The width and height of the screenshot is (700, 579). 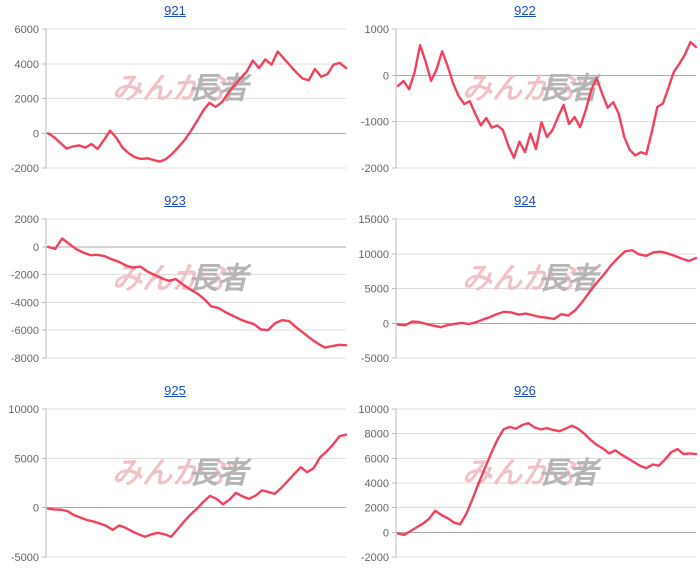 I want to click on plot-area-923: 2000 0 -2000 -4000 -6000 -8000 みんかぶ 長者, so click(x=175, y=287).